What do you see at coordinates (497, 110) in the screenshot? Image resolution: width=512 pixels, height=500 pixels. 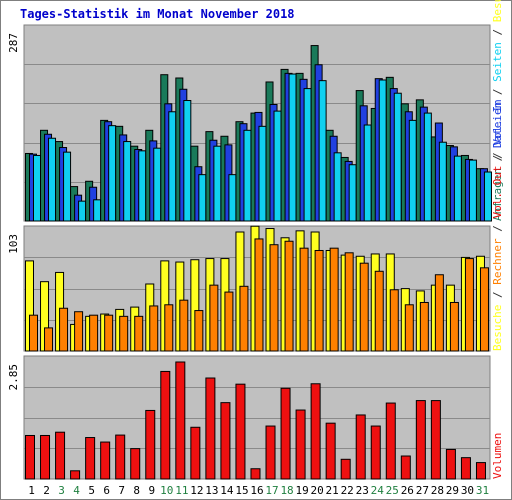 I see `legend-top: Anfragen / Dateien / Seiten / Besuche` at bounding box center [497, 110].